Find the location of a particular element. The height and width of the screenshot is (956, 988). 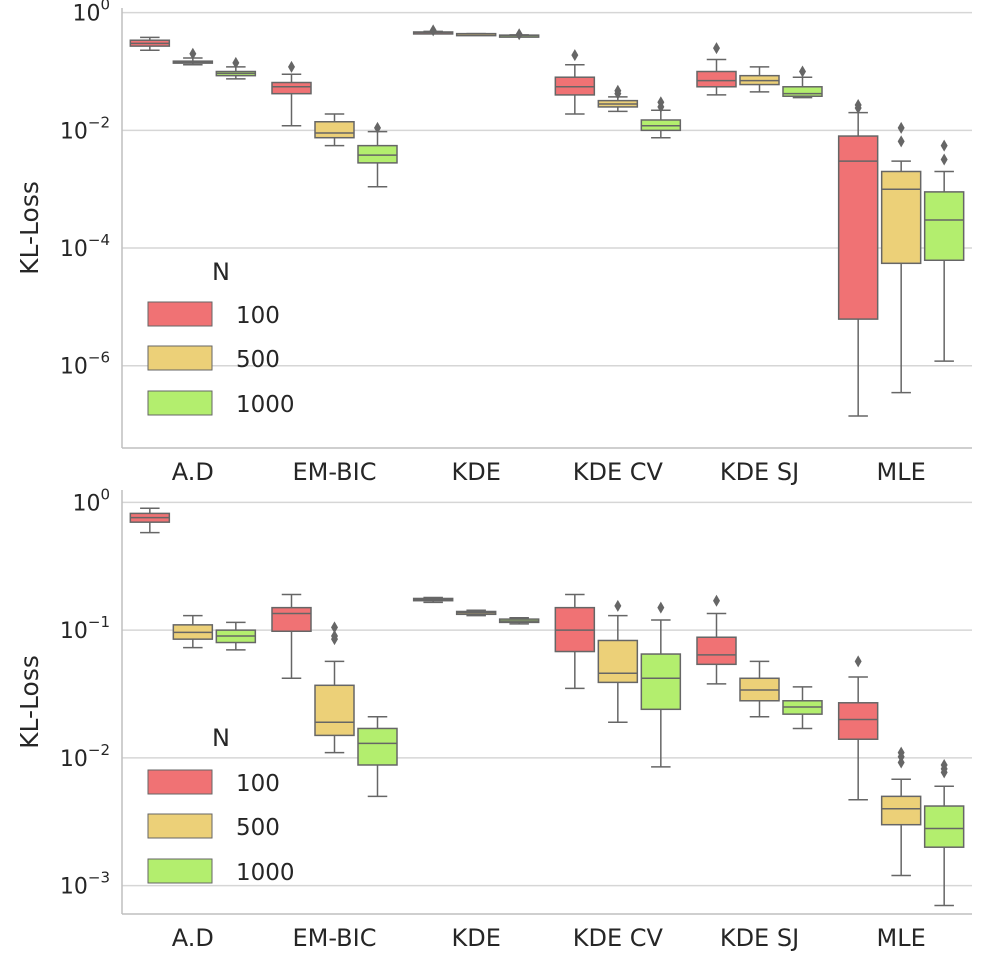

box-kde-sj-n500 is located at coordinates (759, 79).